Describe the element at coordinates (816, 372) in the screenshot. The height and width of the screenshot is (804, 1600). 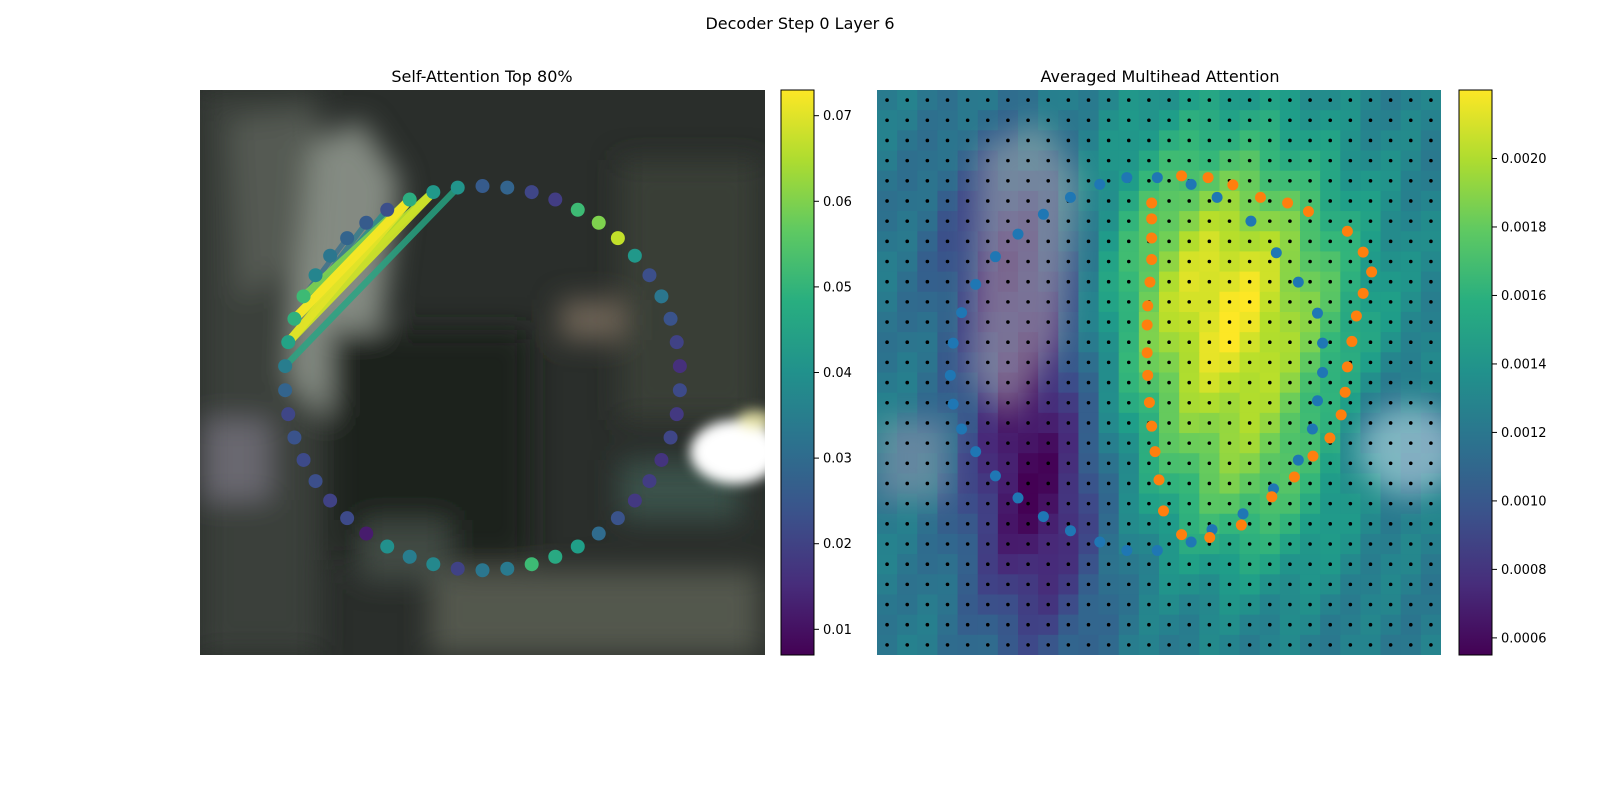
I see `self-attention-colorbar: 0.01 0.02 0.03 0.04 0.05 0.06 0.07` at that location.